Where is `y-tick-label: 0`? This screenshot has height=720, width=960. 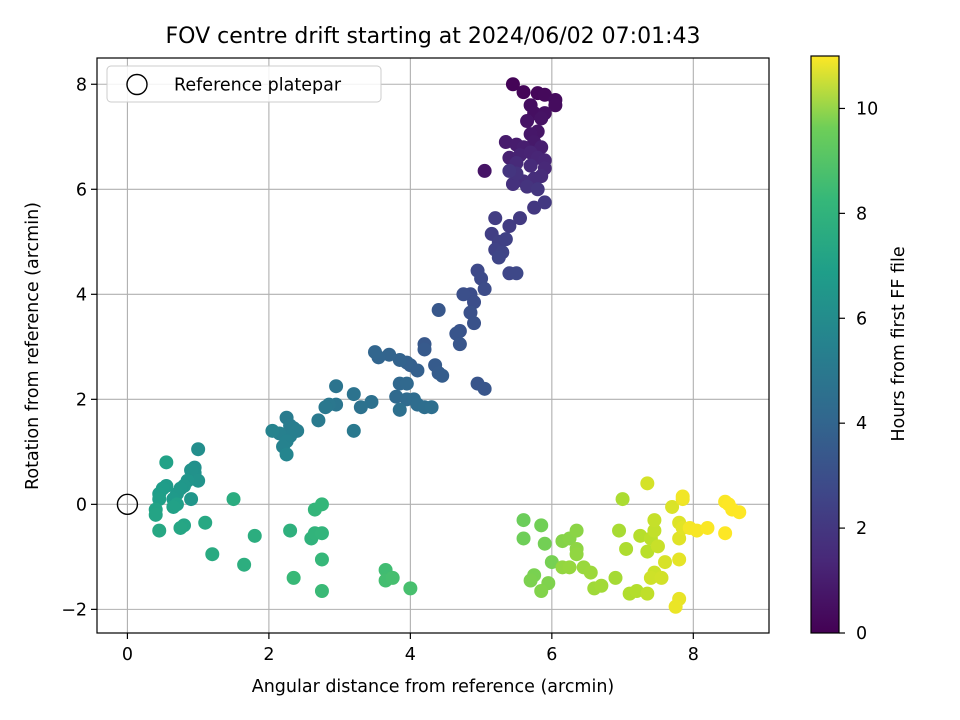 y-tick-label: 0 is located at coordinates (81, 505).